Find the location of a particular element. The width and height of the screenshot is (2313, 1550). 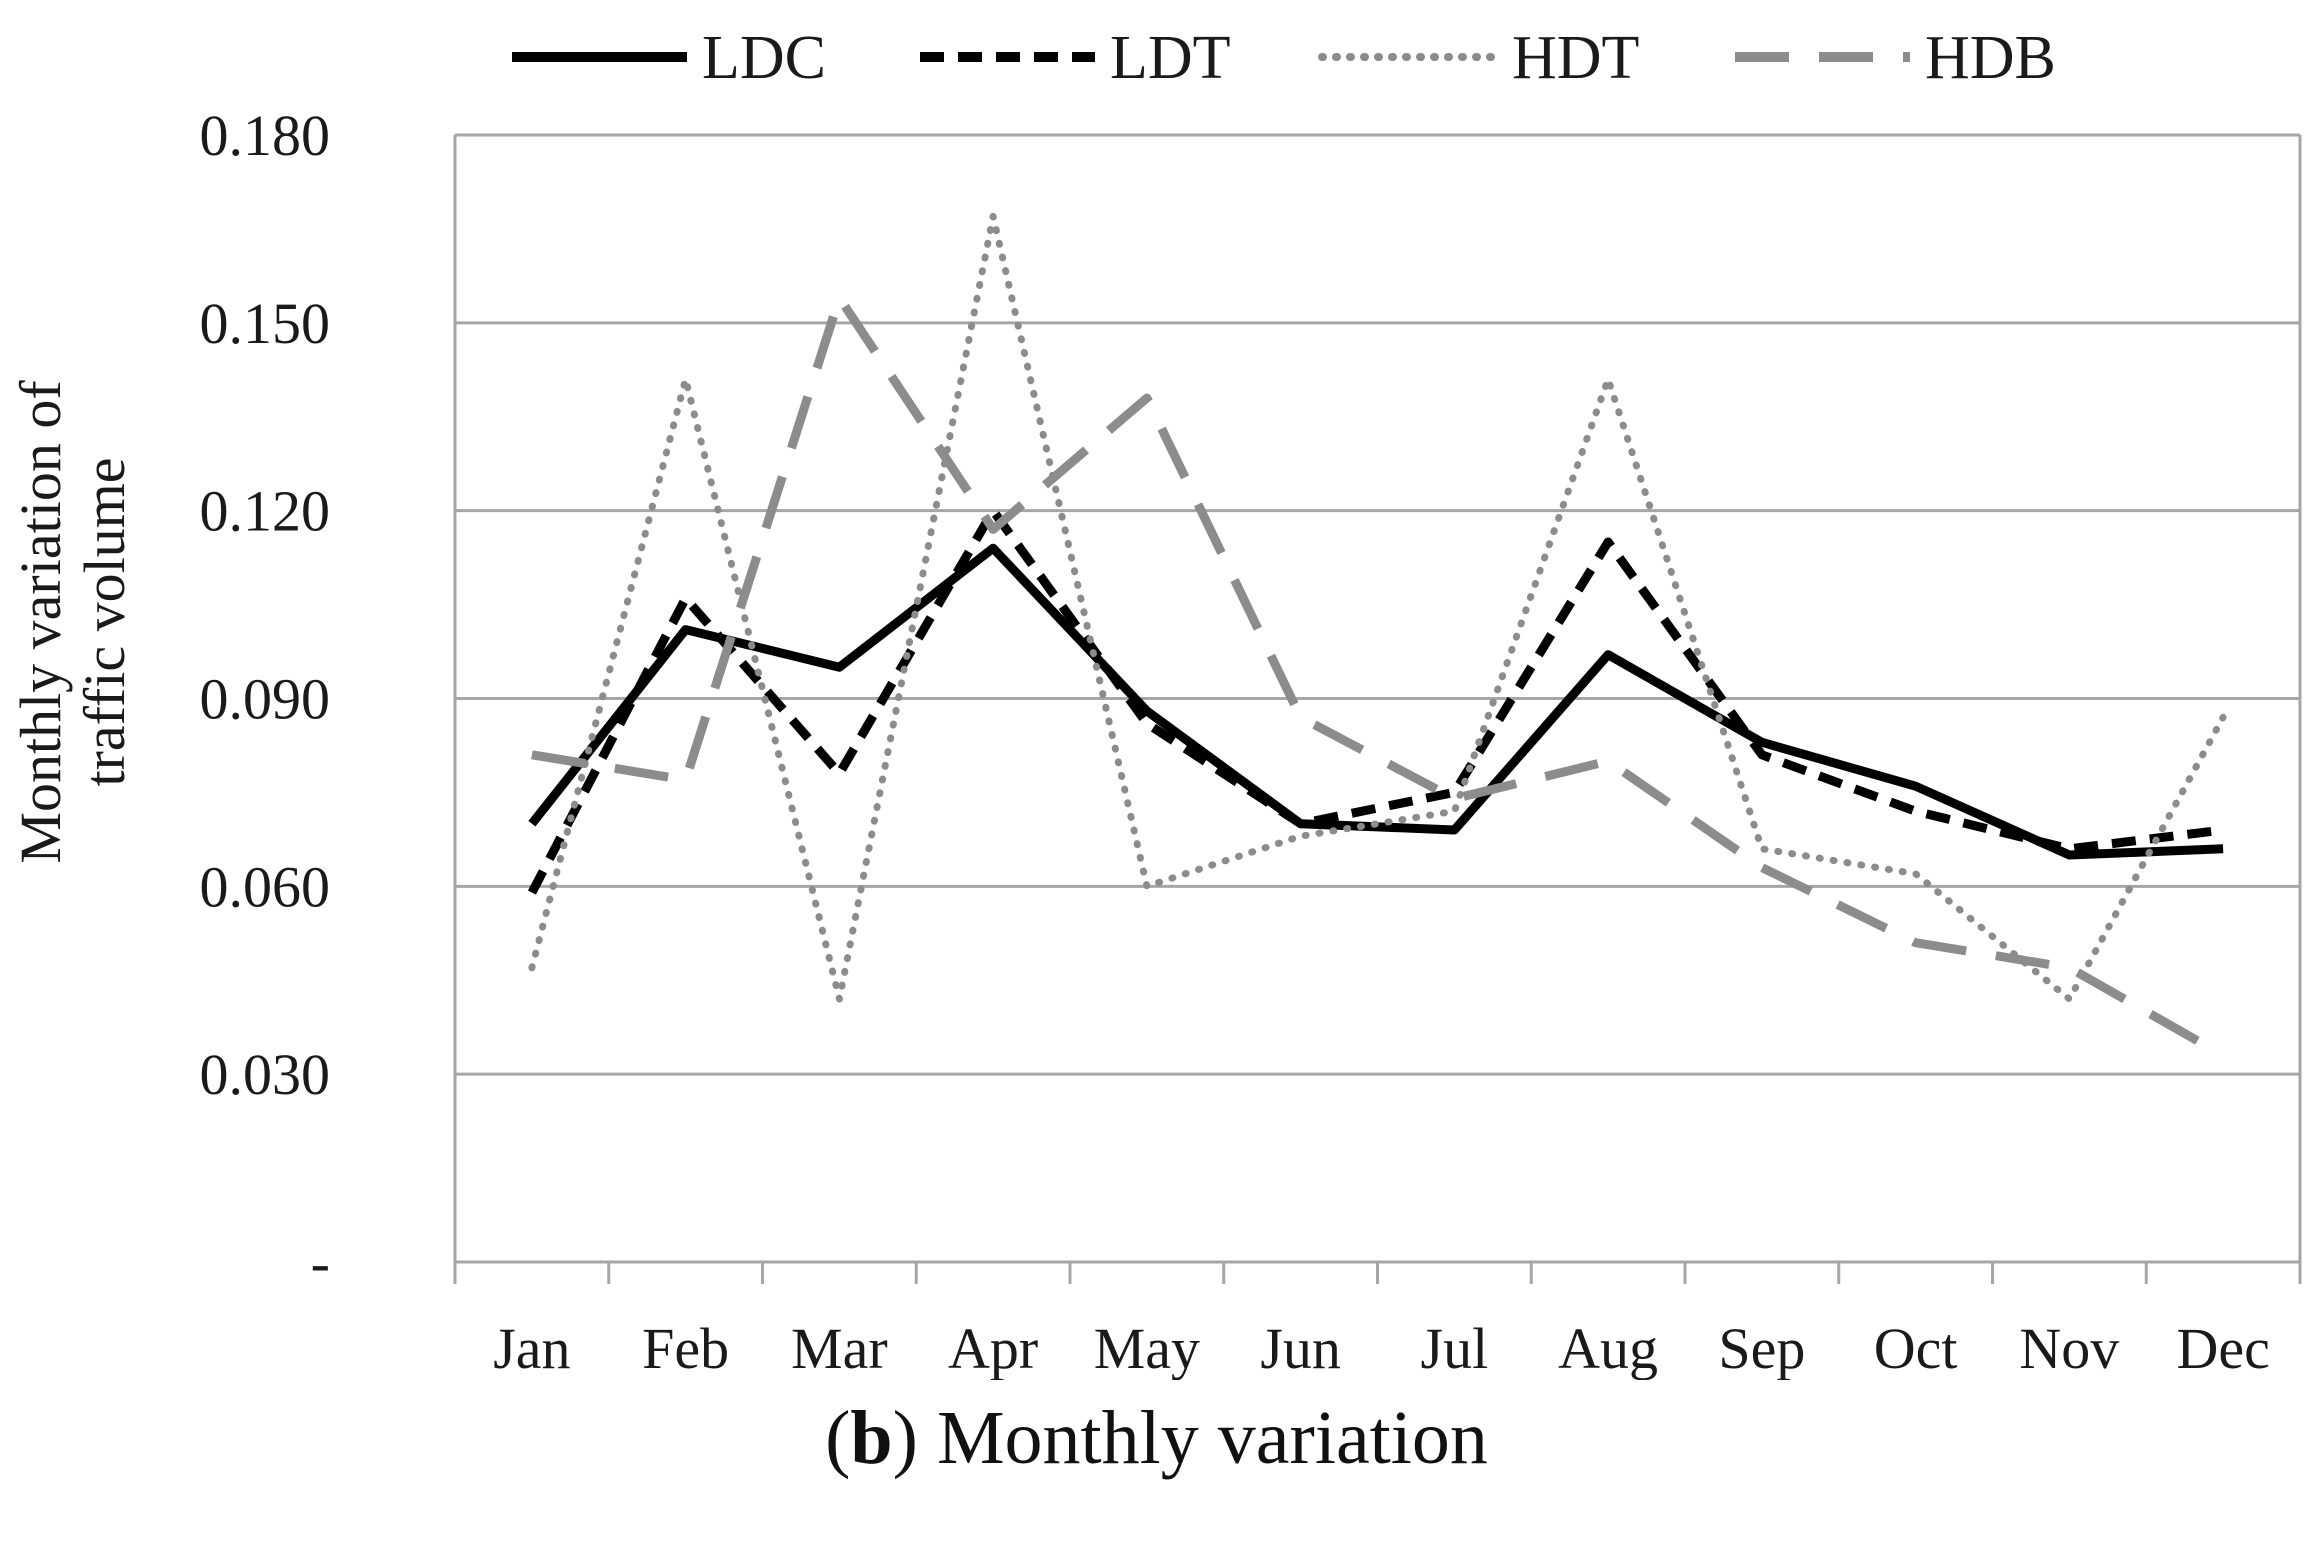

y-tick-label: 0.030 is located at coordinates (265, 1074).